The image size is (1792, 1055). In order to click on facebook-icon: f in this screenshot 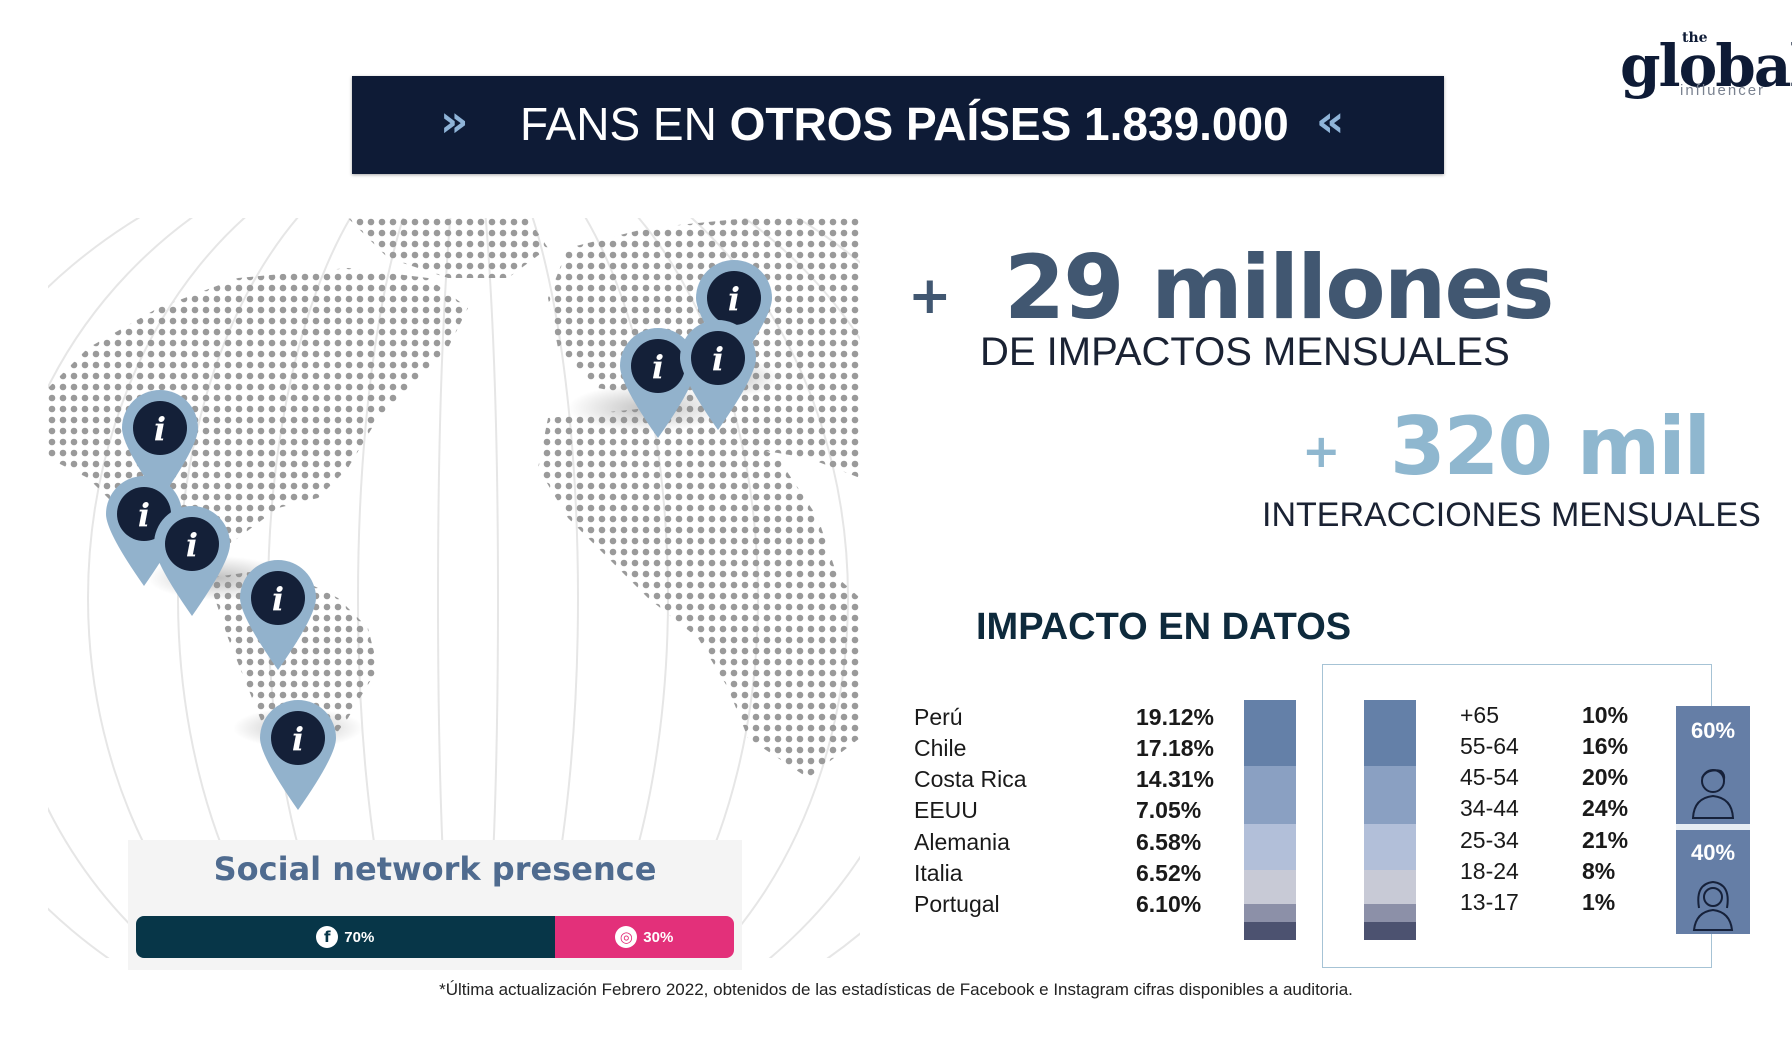, I will do `click(327, 937)`.